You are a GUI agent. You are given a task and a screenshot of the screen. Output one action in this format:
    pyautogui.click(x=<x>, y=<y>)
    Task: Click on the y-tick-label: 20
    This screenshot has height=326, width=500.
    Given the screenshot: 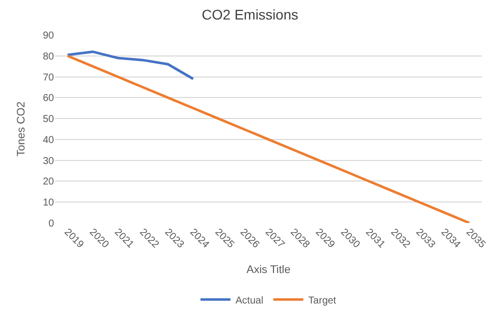 What is the action you would take?
    pyautogui.click(x=48, y=182)
    